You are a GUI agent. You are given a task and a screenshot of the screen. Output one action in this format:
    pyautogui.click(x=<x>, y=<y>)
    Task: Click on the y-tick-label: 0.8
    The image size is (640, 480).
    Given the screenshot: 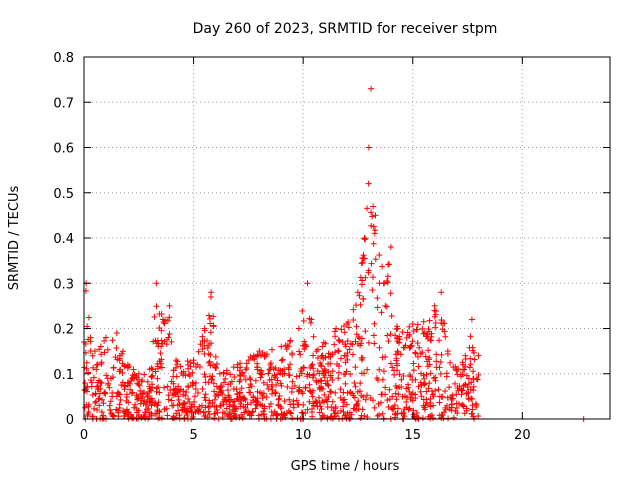 What is the action you would take?
    pyautogui.click(x=63, y=58)
    